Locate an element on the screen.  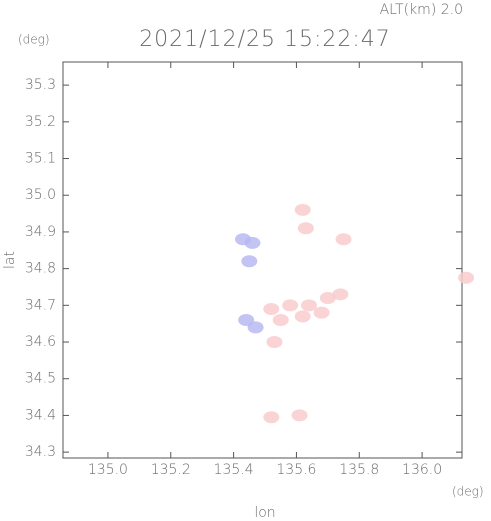
y-tick-label: 34.6 is located at coordinates (40, 342).